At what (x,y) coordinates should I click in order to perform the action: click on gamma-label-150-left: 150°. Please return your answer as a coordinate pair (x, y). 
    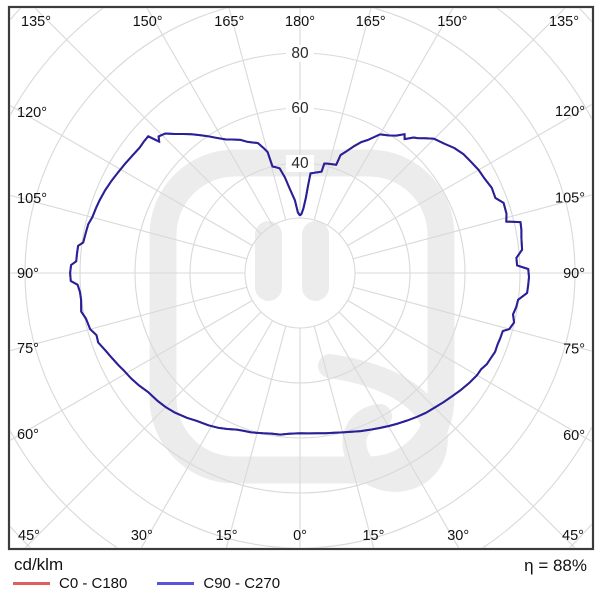
    Looking at the image, I should click on (148, 22).